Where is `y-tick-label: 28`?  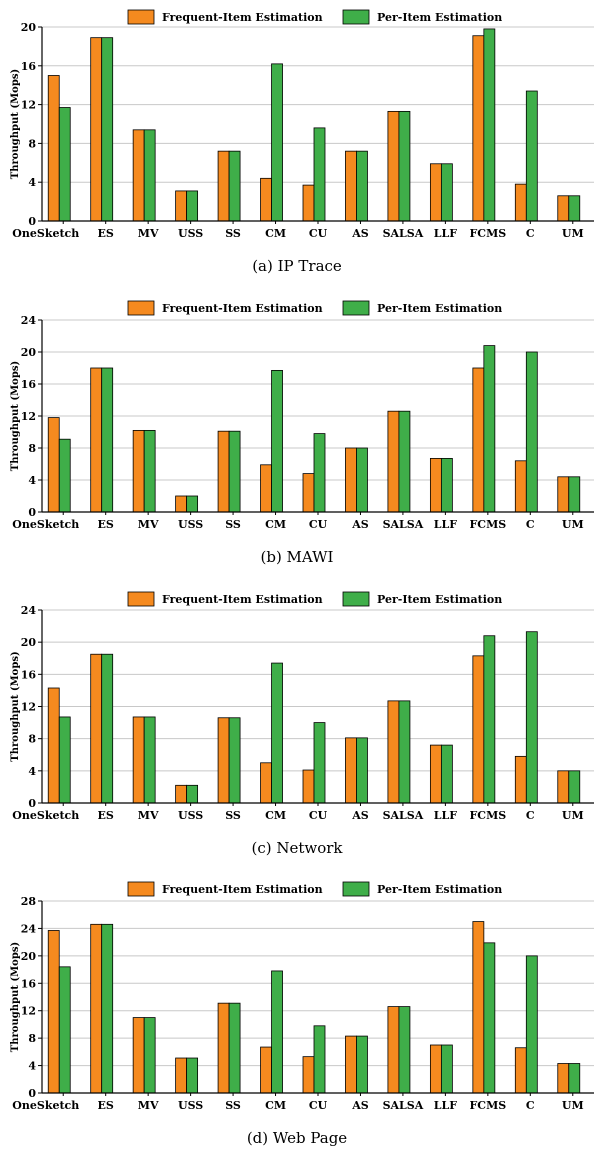 y-tick-label: 28 is located at coordinates (29, 901).